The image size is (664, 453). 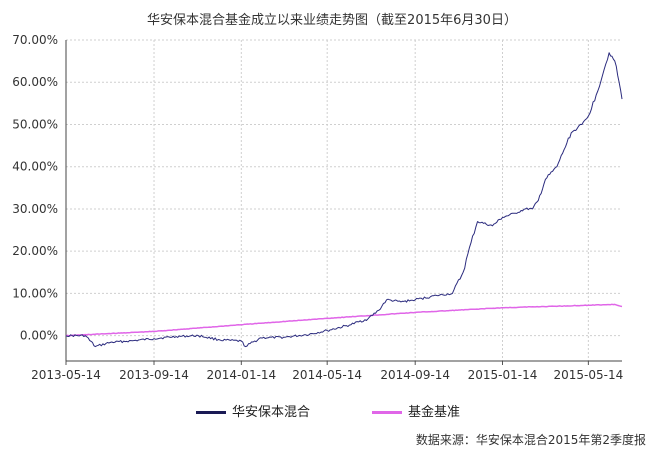 I want to click on y-tick-label: 20.00%, so click(x=35, y=251).